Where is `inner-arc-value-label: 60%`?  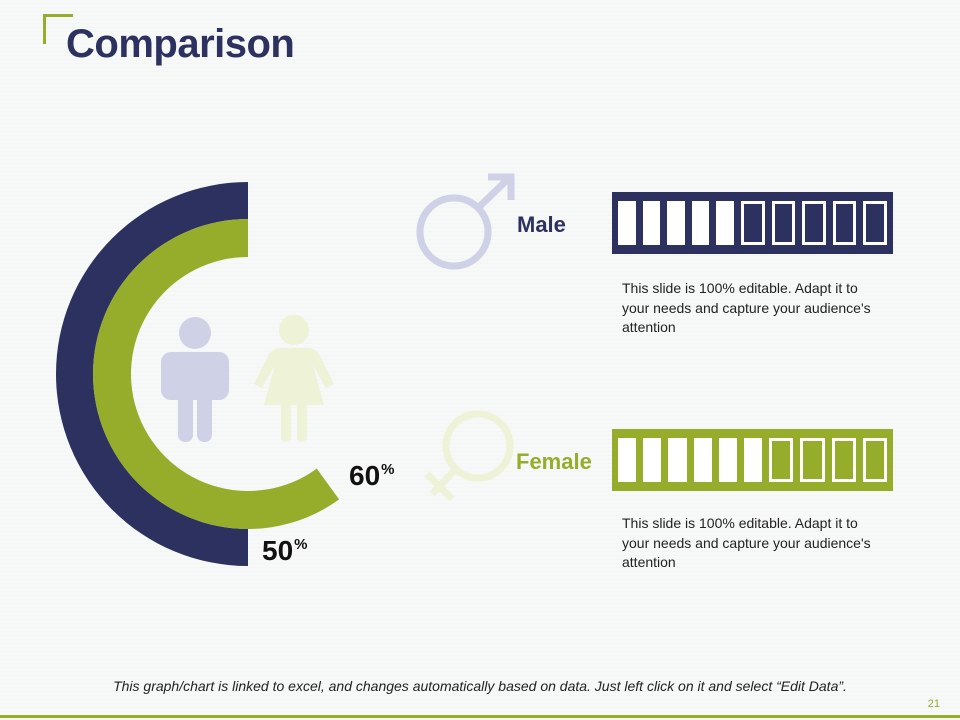
inner-arc-value-label: 60% is located at coordinates (372, 475).